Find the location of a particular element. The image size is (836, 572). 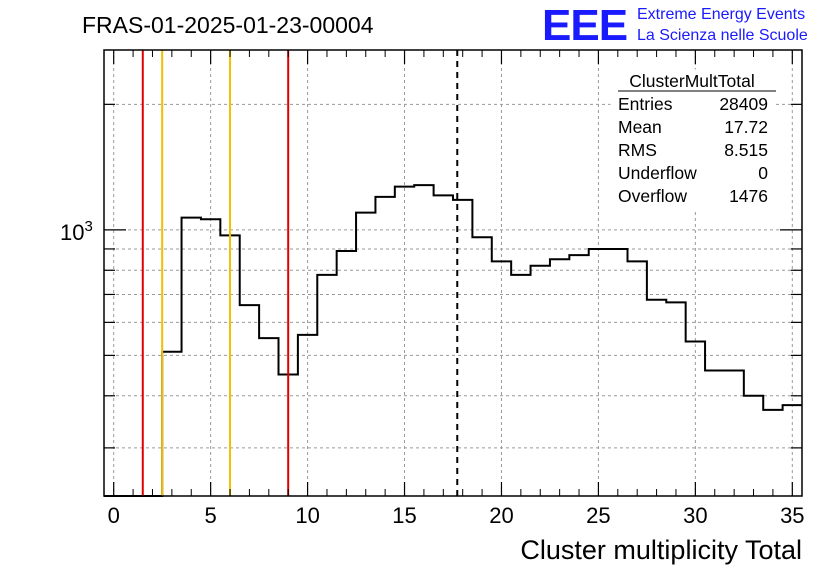

eee-logo-text: EEE is located at coordinates (584, 25).